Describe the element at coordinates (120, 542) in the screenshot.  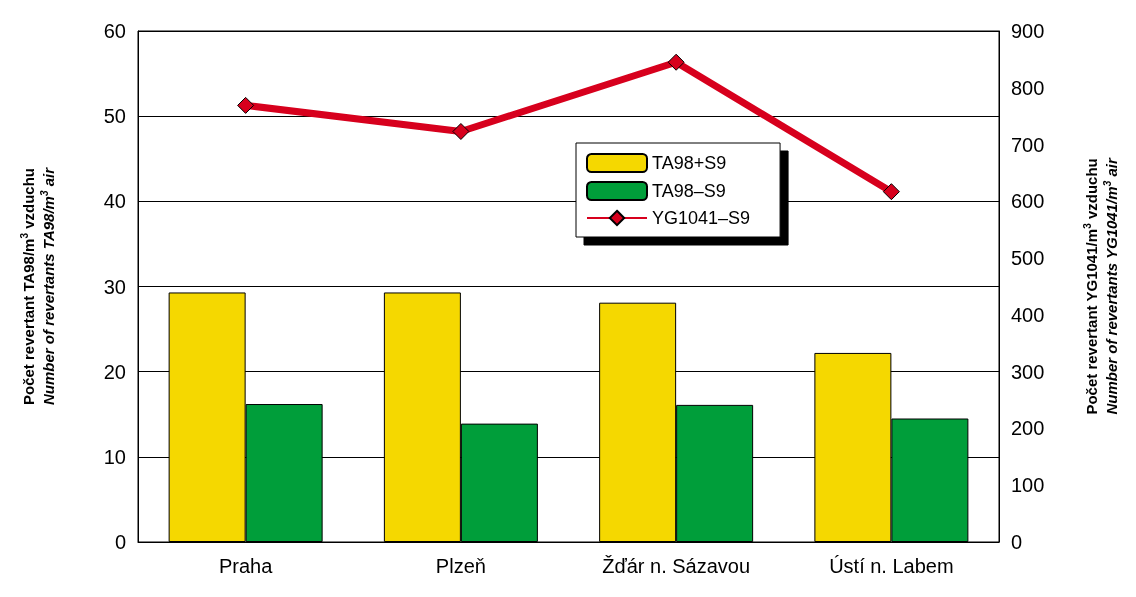
I see `y-tick-label: 0` at that location.